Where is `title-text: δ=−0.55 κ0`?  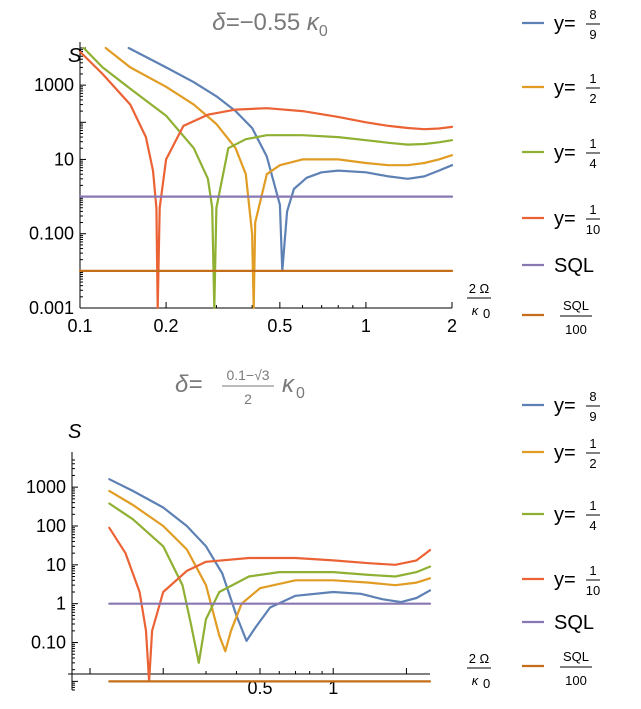
title-text: δ=−0.55 κ0 is located at coordinates (270, 24).